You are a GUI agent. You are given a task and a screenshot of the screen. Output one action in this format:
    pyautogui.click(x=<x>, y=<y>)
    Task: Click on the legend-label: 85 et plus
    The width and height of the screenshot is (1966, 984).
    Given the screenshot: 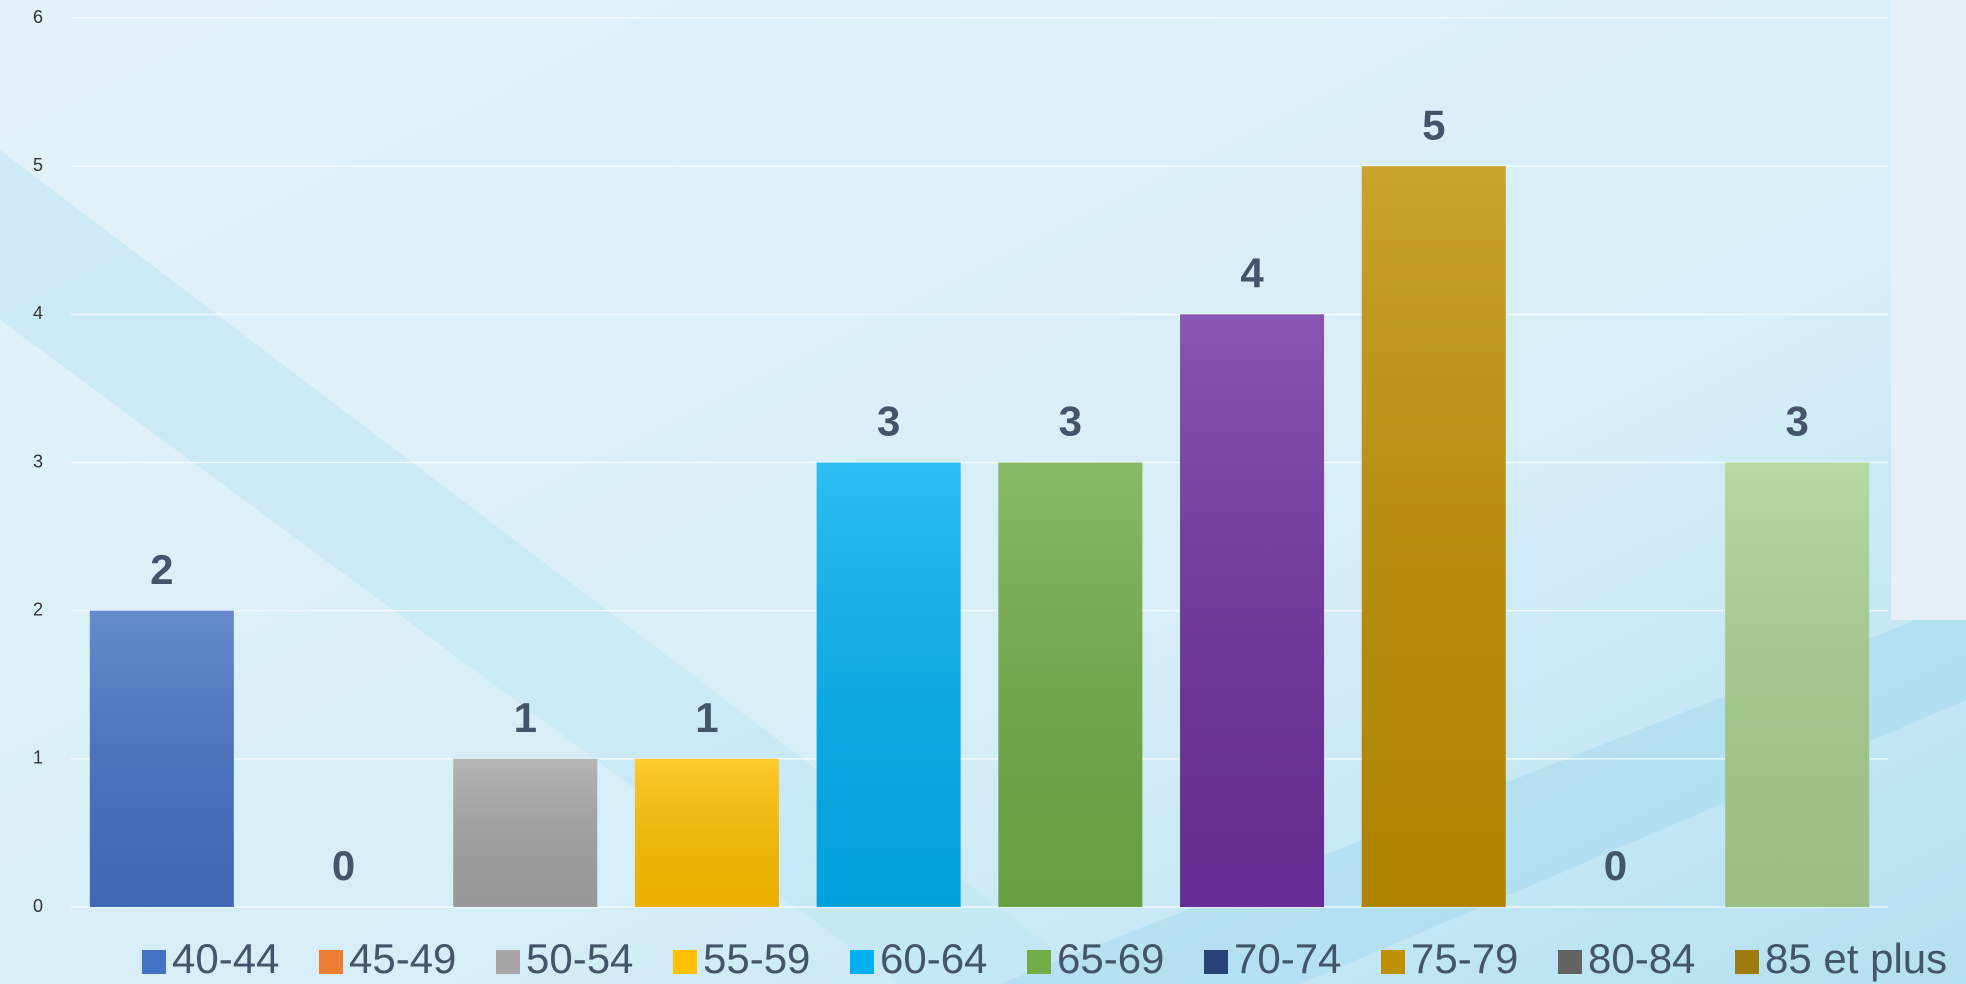 What is the action you would take?
    pyautogui.click(x=1856, y=958)
    